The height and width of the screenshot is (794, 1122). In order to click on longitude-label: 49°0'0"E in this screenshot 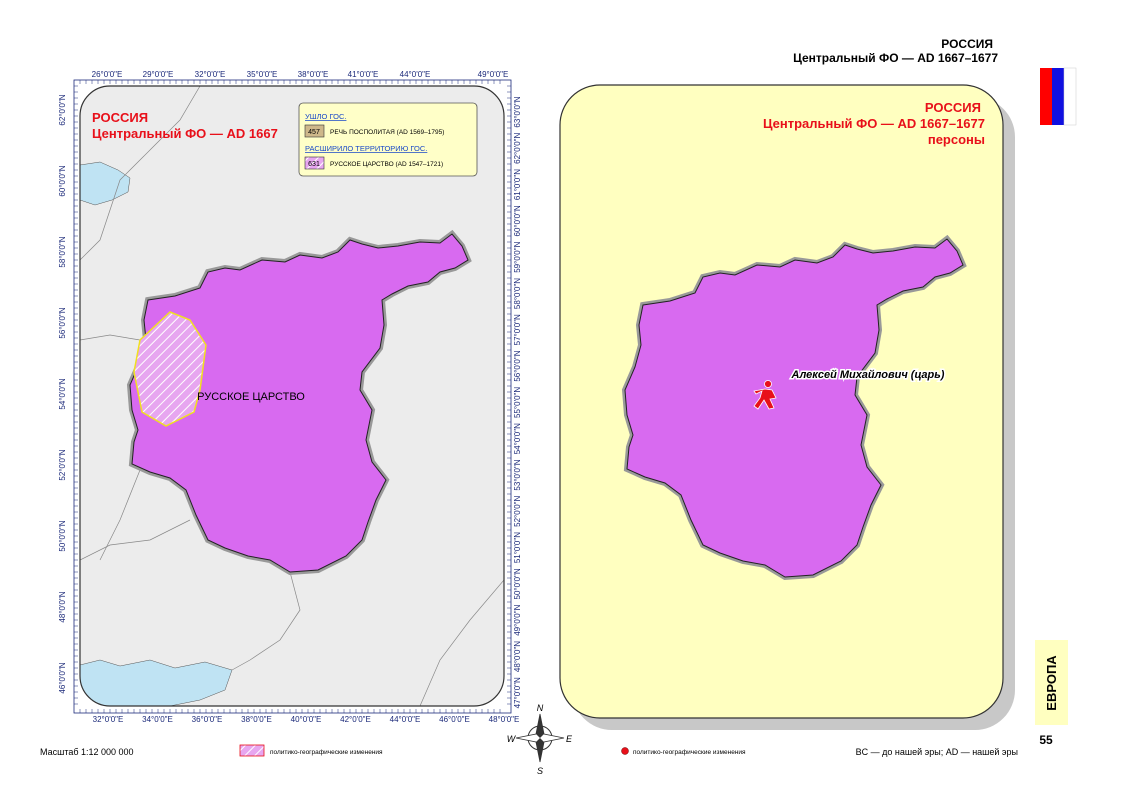, I will do `click(493, 74)`.